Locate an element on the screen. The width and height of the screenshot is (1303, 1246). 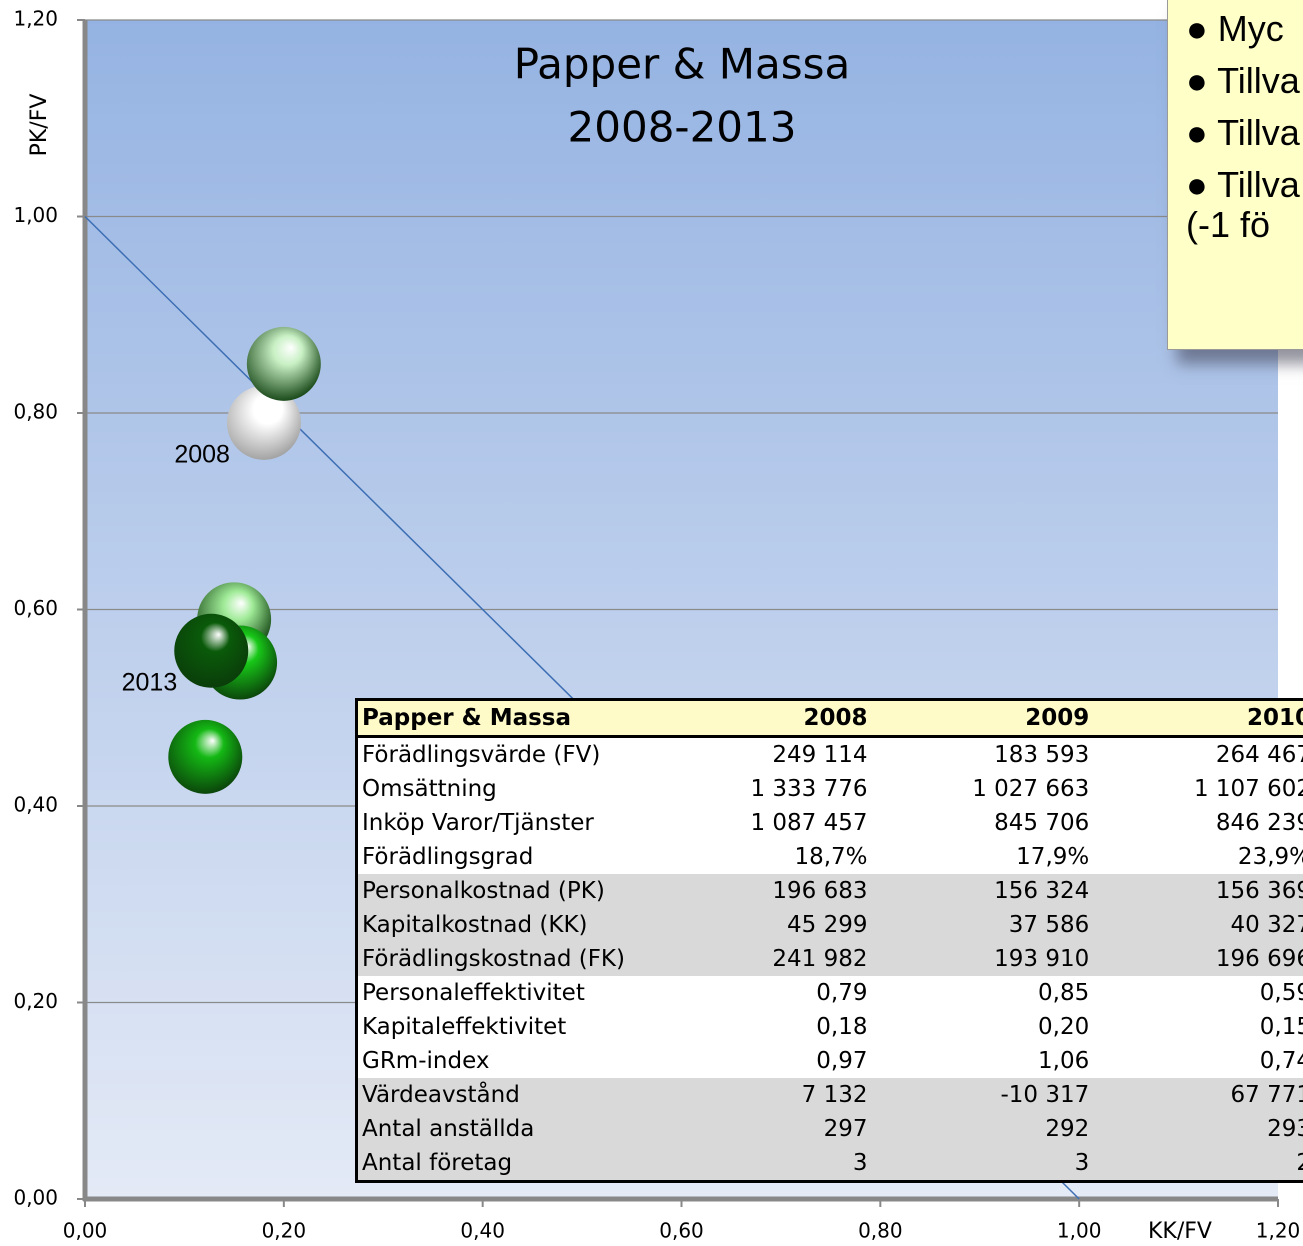
table-row: Antal företag332 is located at coordinates (829, 1164).